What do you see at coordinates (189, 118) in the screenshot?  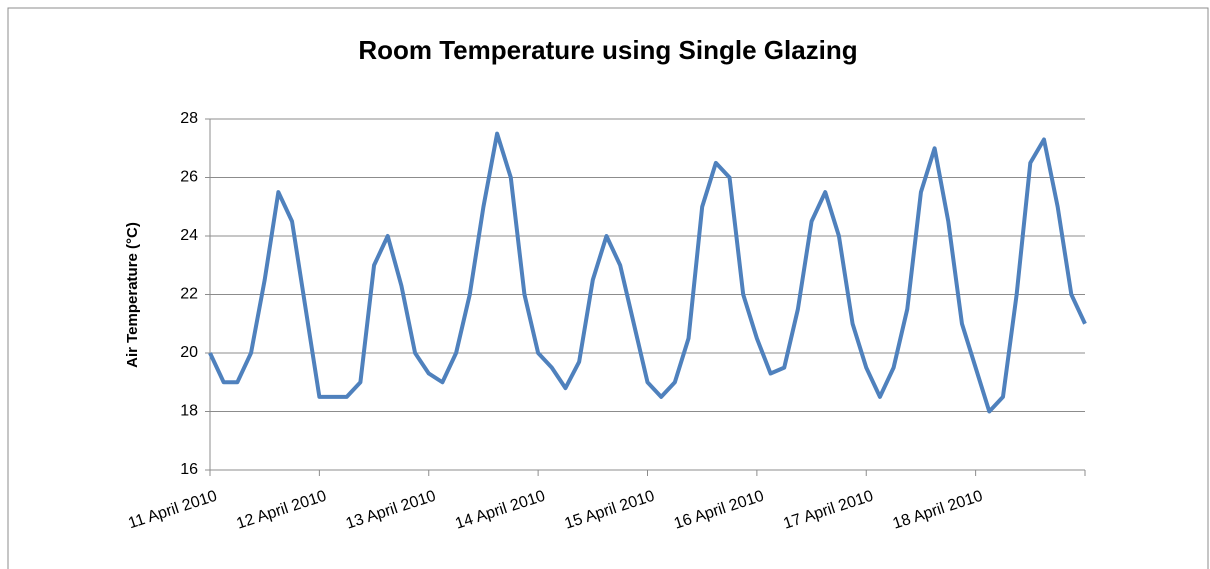 I see `y-tick-label: 28` at bounding box center [189, 118].